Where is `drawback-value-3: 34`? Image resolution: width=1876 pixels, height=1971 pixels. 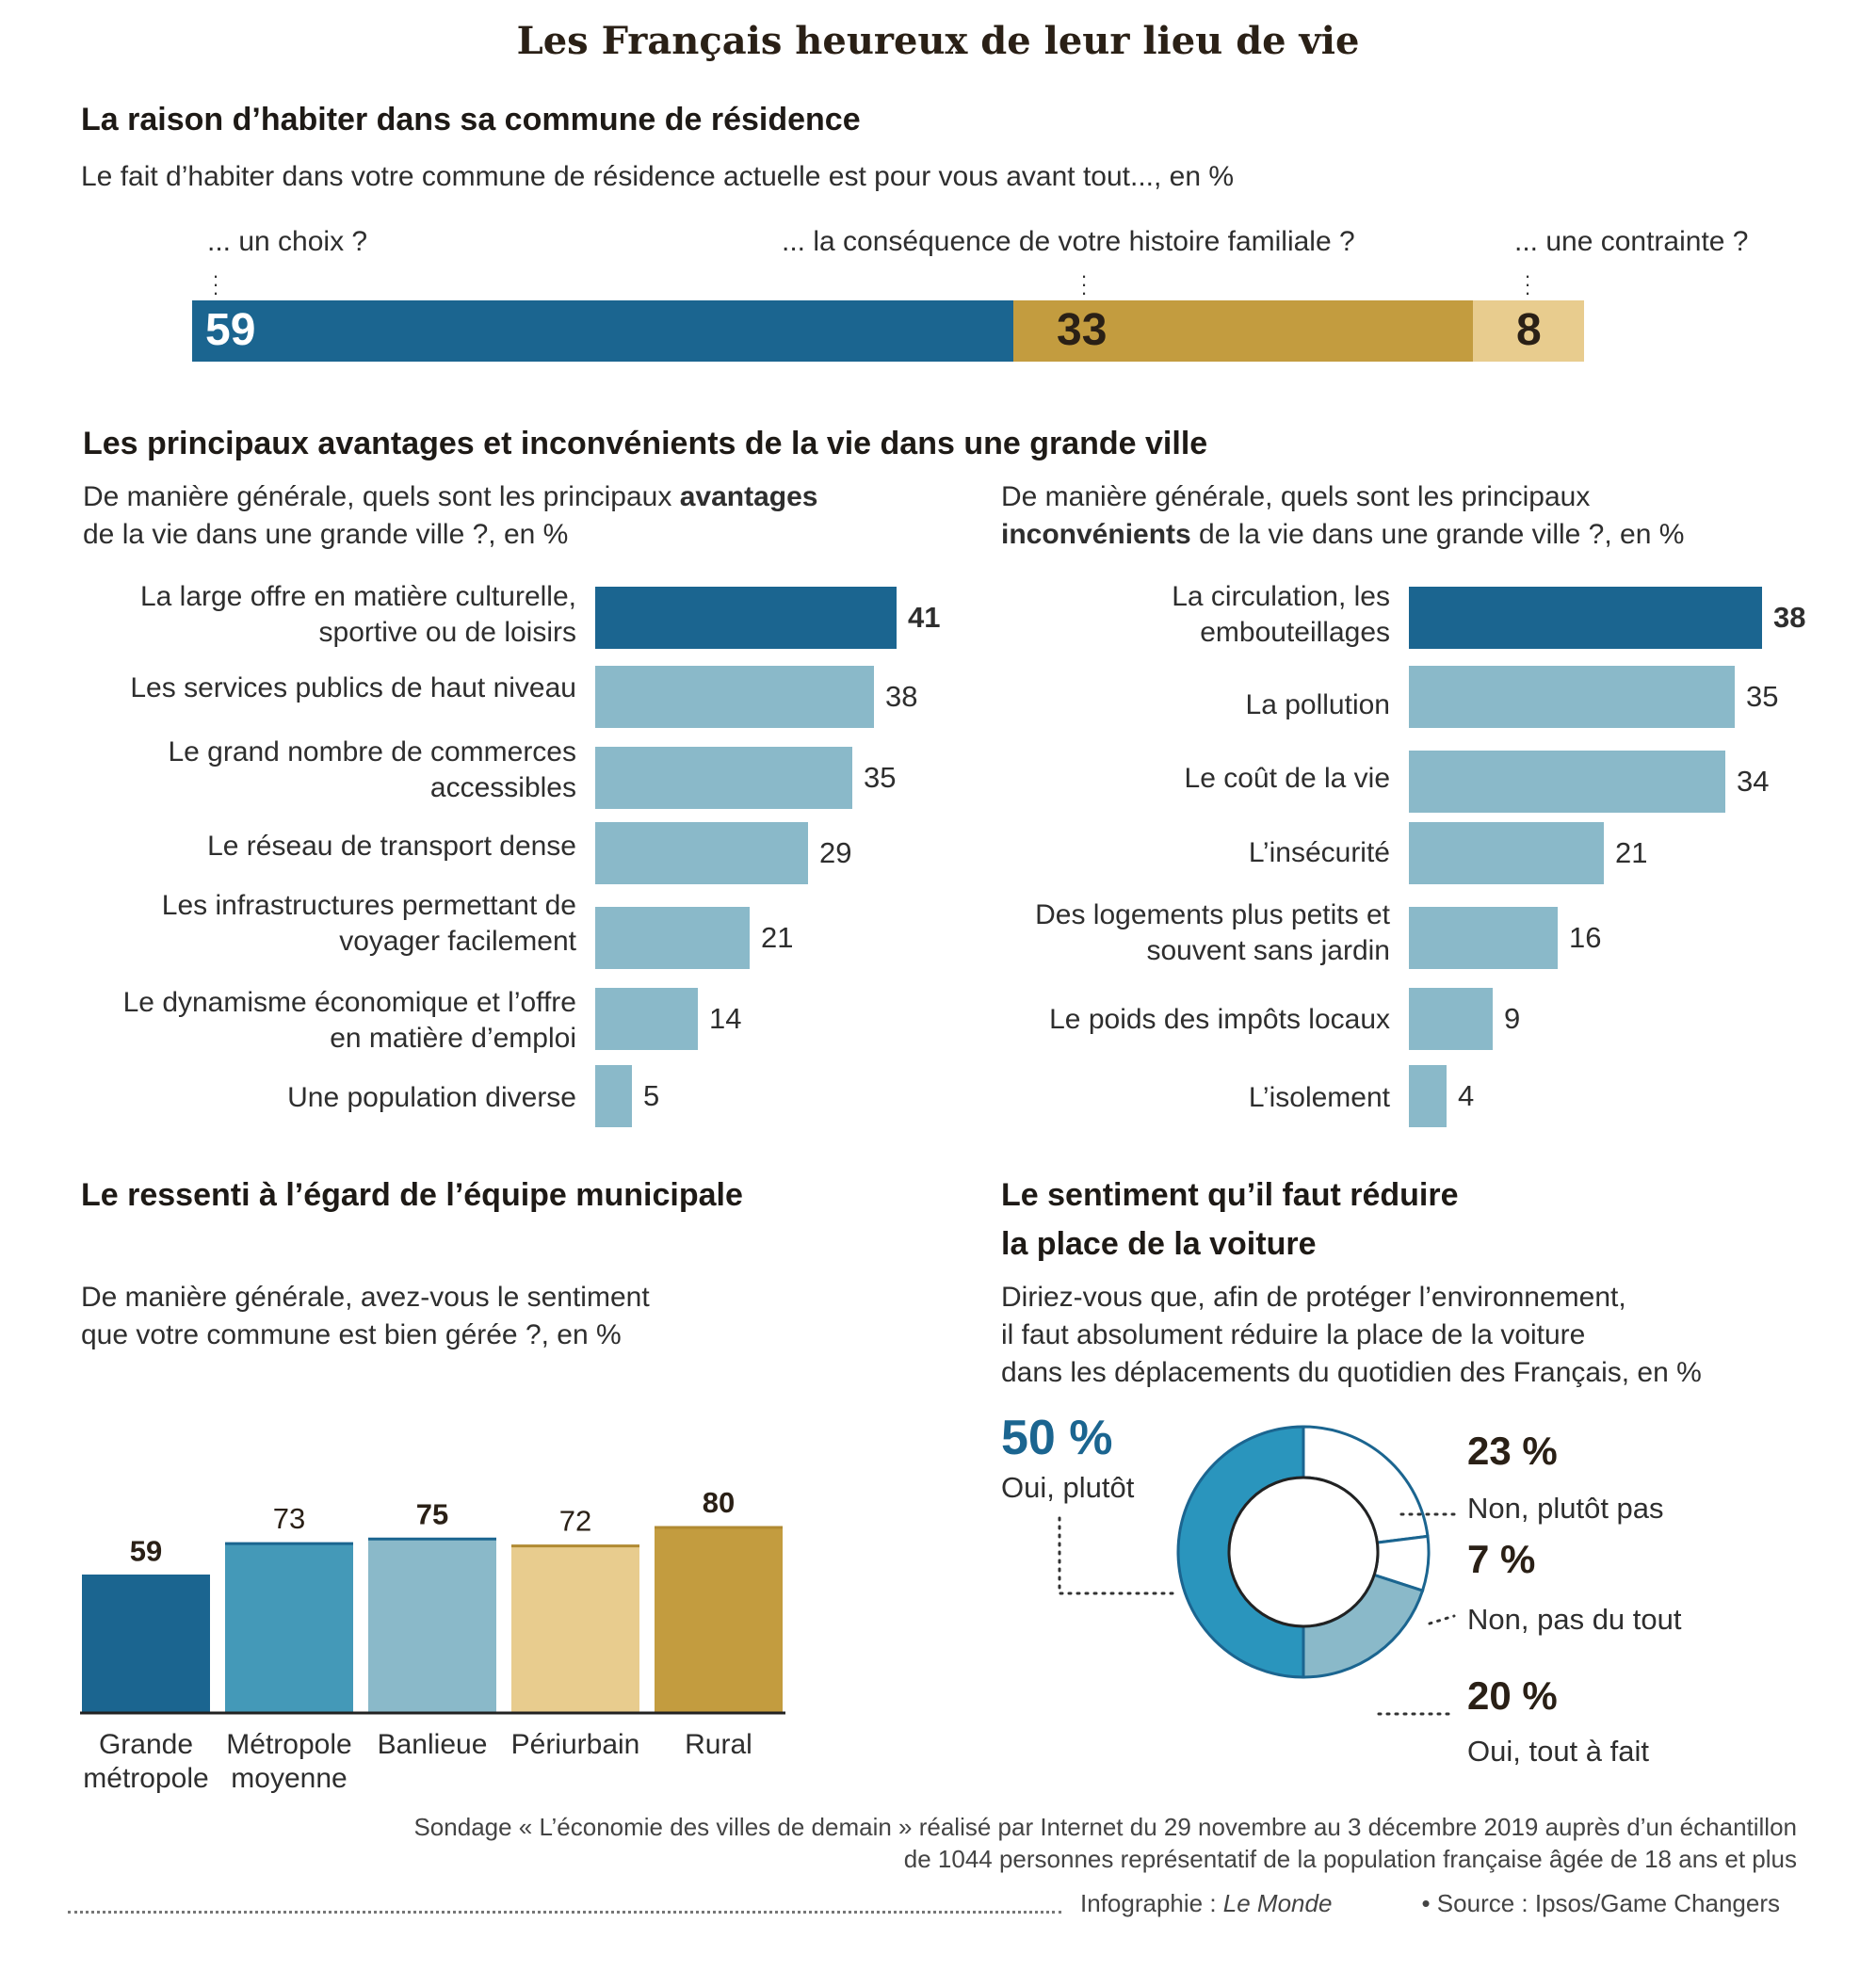
drawback-value-3: 34 is located at coordinates (1753, 781).